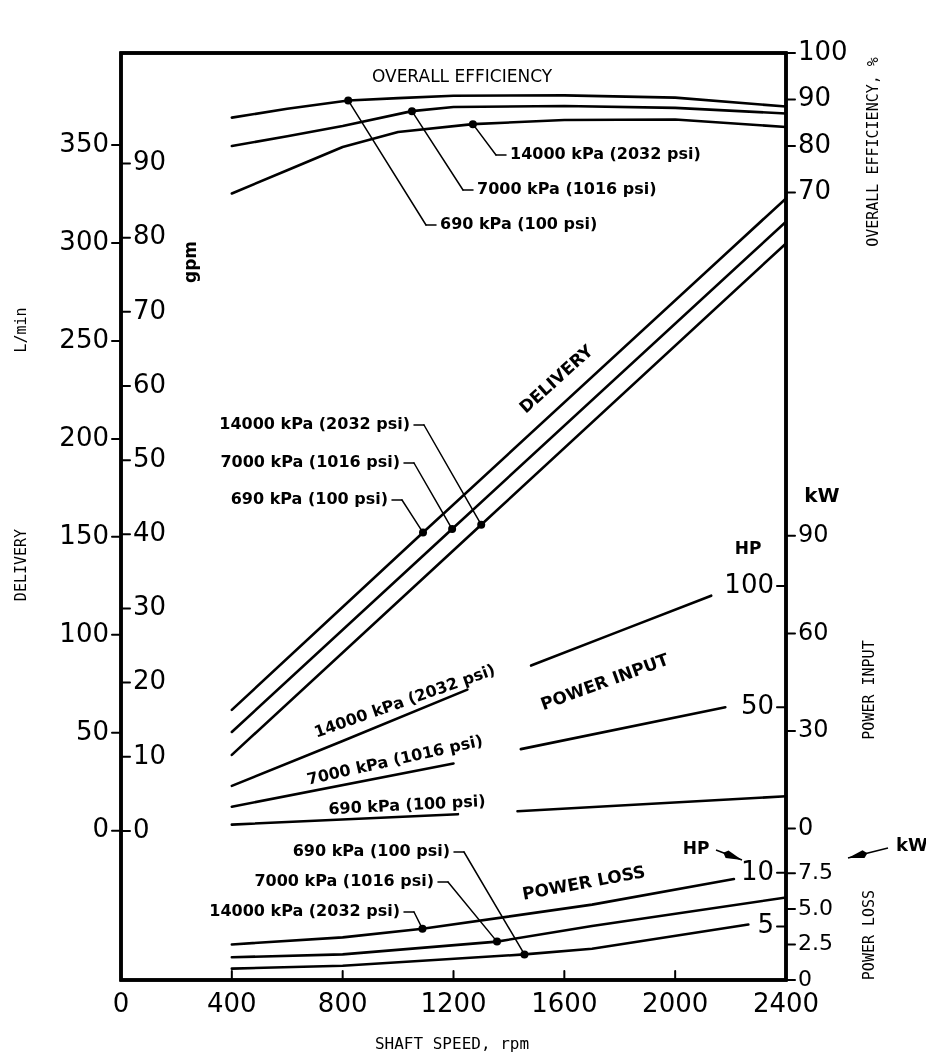  I want to click on y-tick-label: 150, so click(84, 534).